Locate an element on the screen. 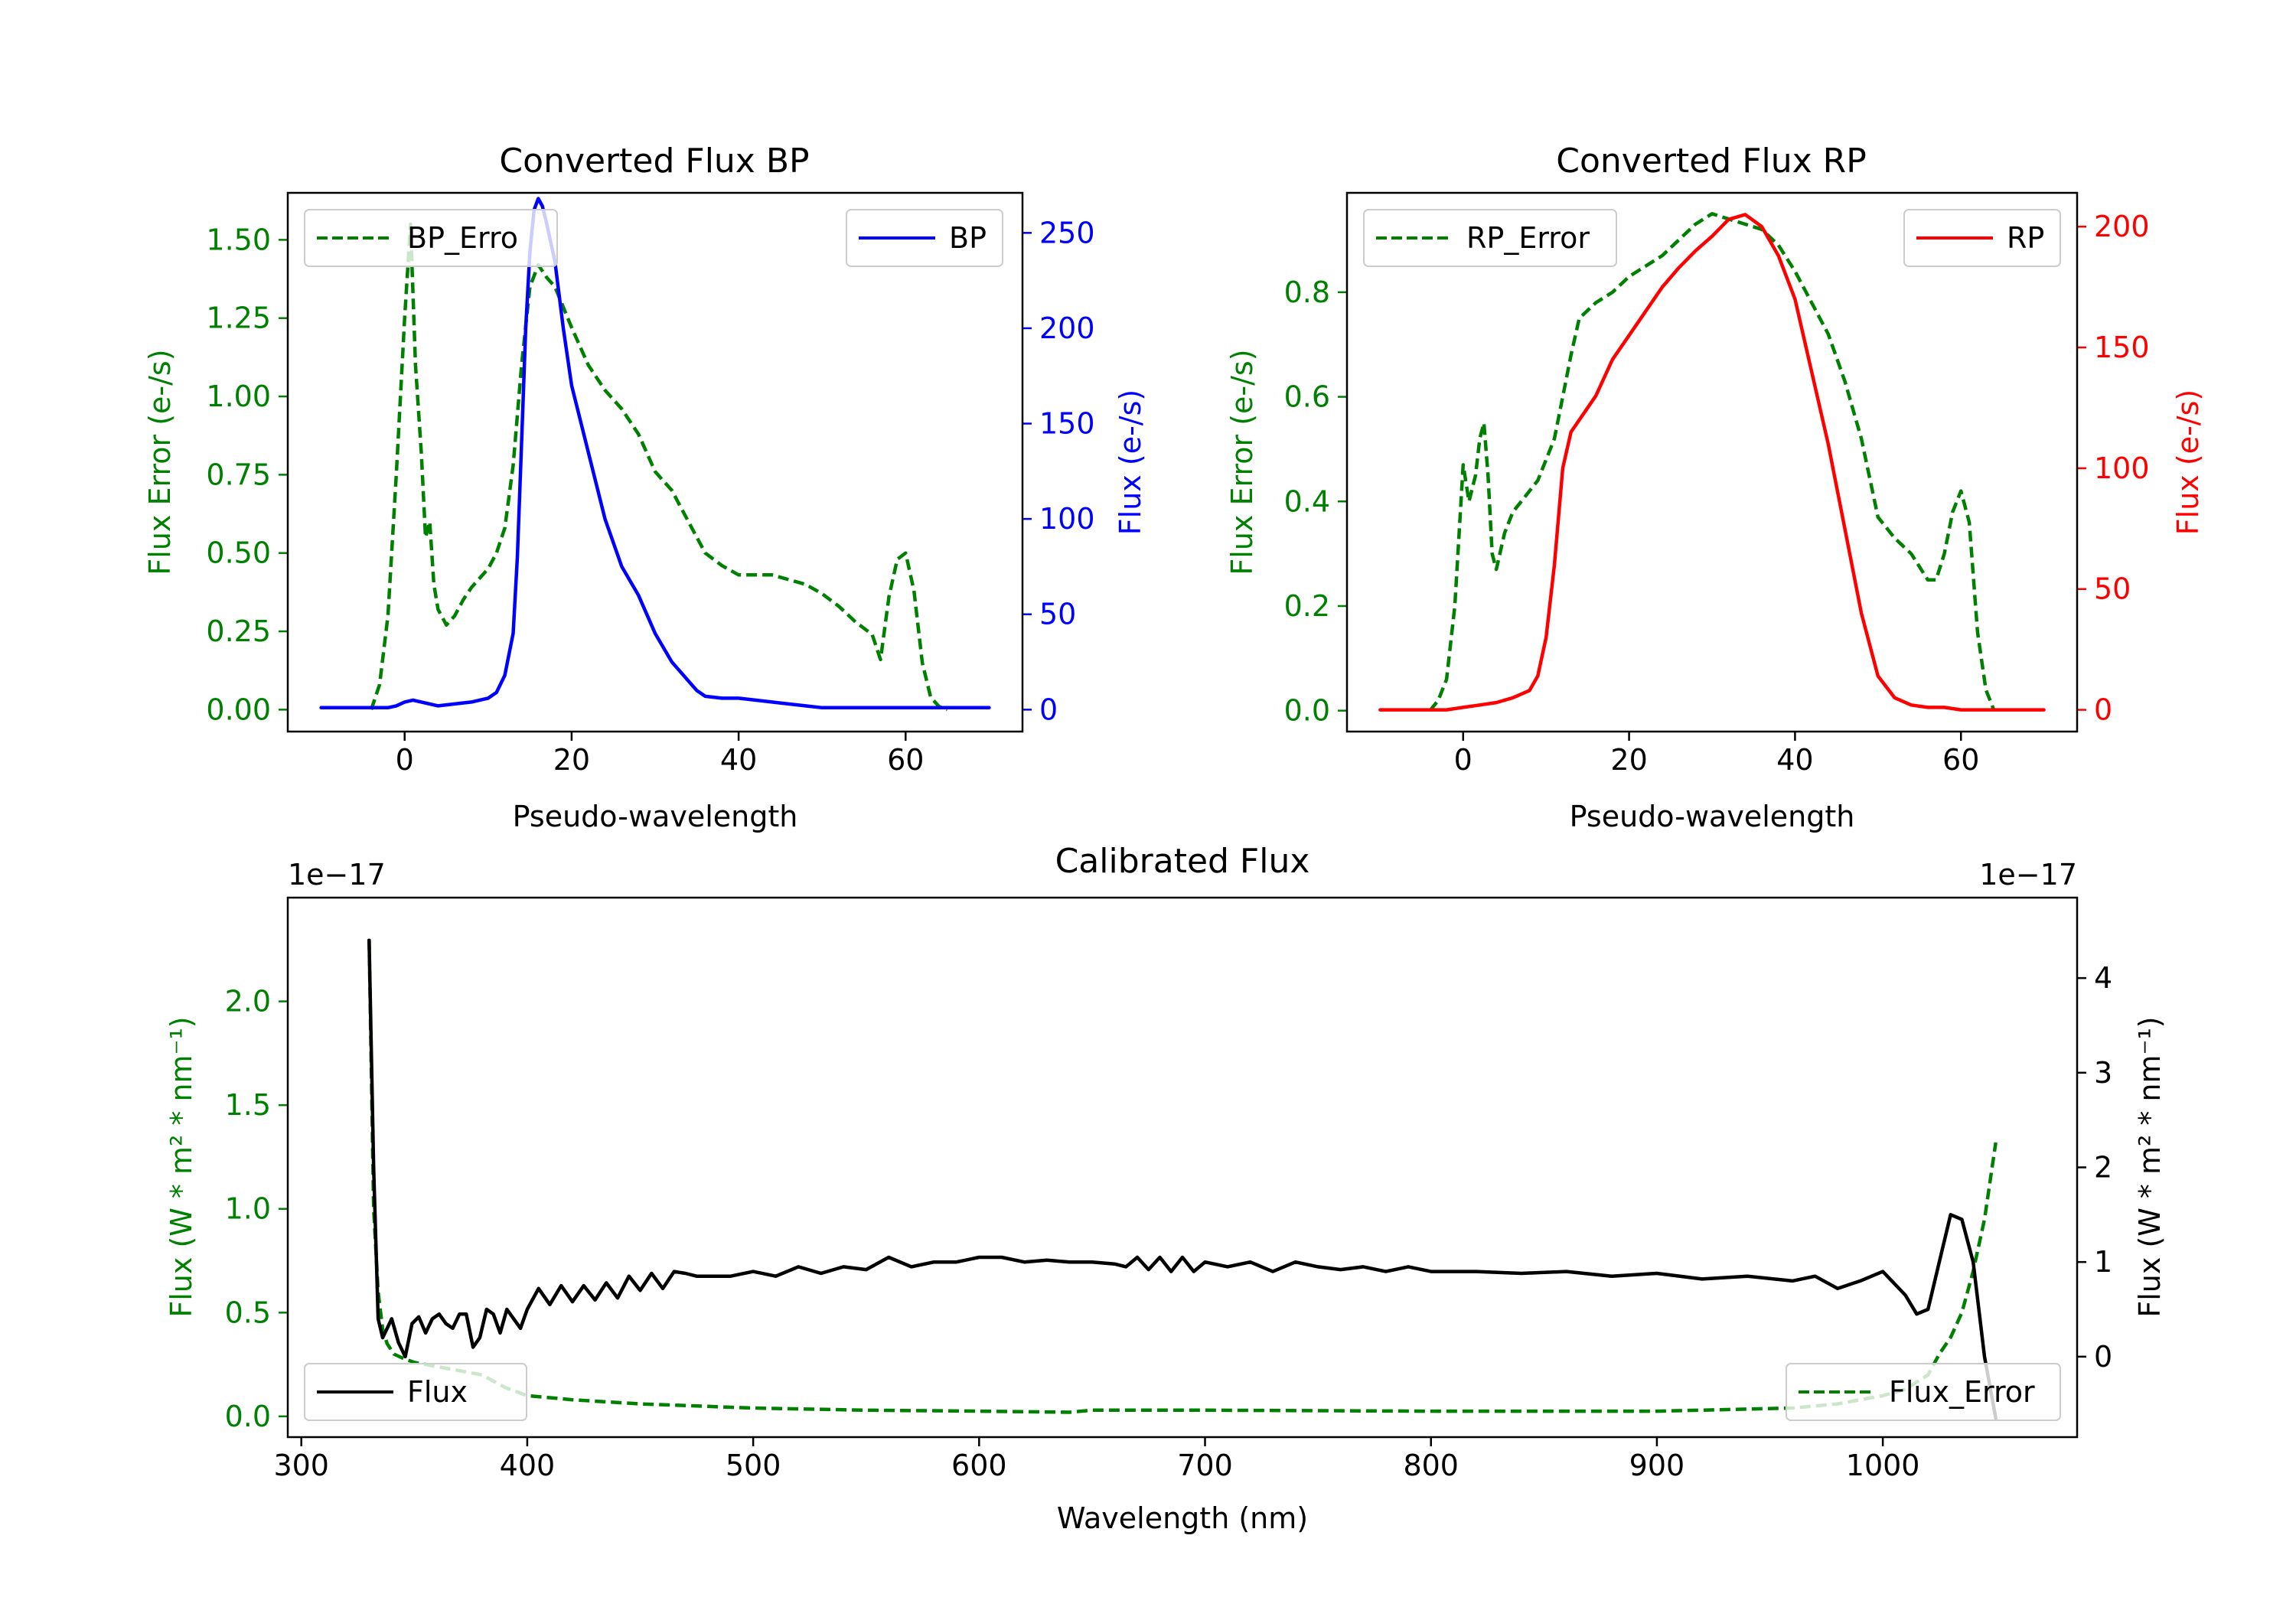  rp-error-legend-box is located at coordinates (1490, 238).